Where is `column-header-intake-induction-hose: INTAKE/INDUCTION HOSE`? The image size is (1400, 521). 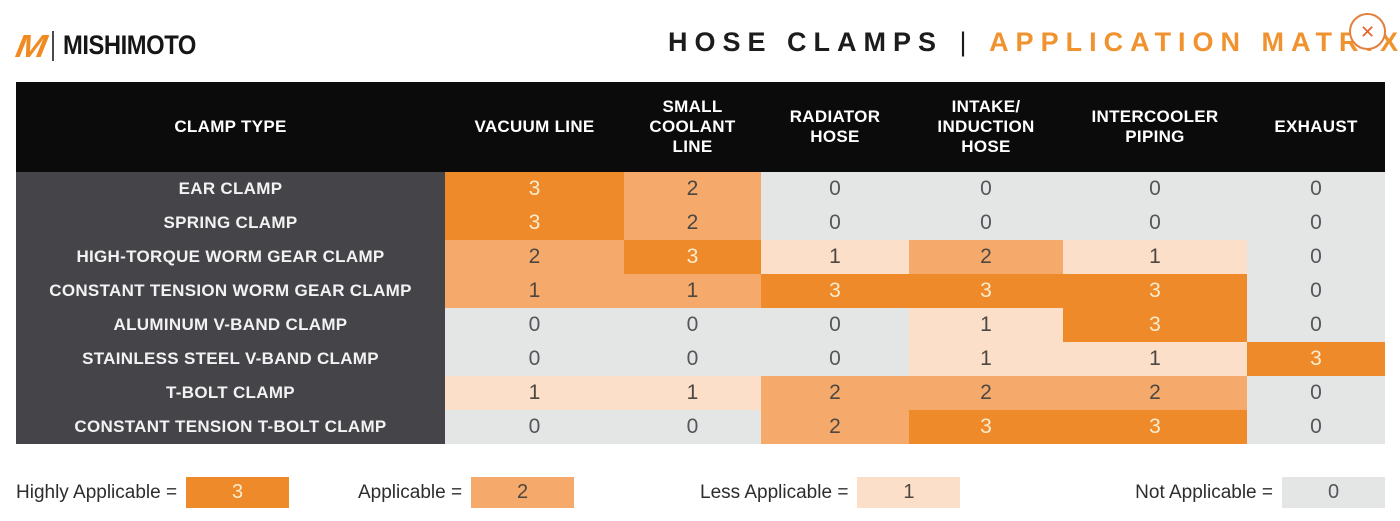 column-header-intake-induction-hose: INTAKE/INDUCTION HOSE is located at coordinates (986, 127).